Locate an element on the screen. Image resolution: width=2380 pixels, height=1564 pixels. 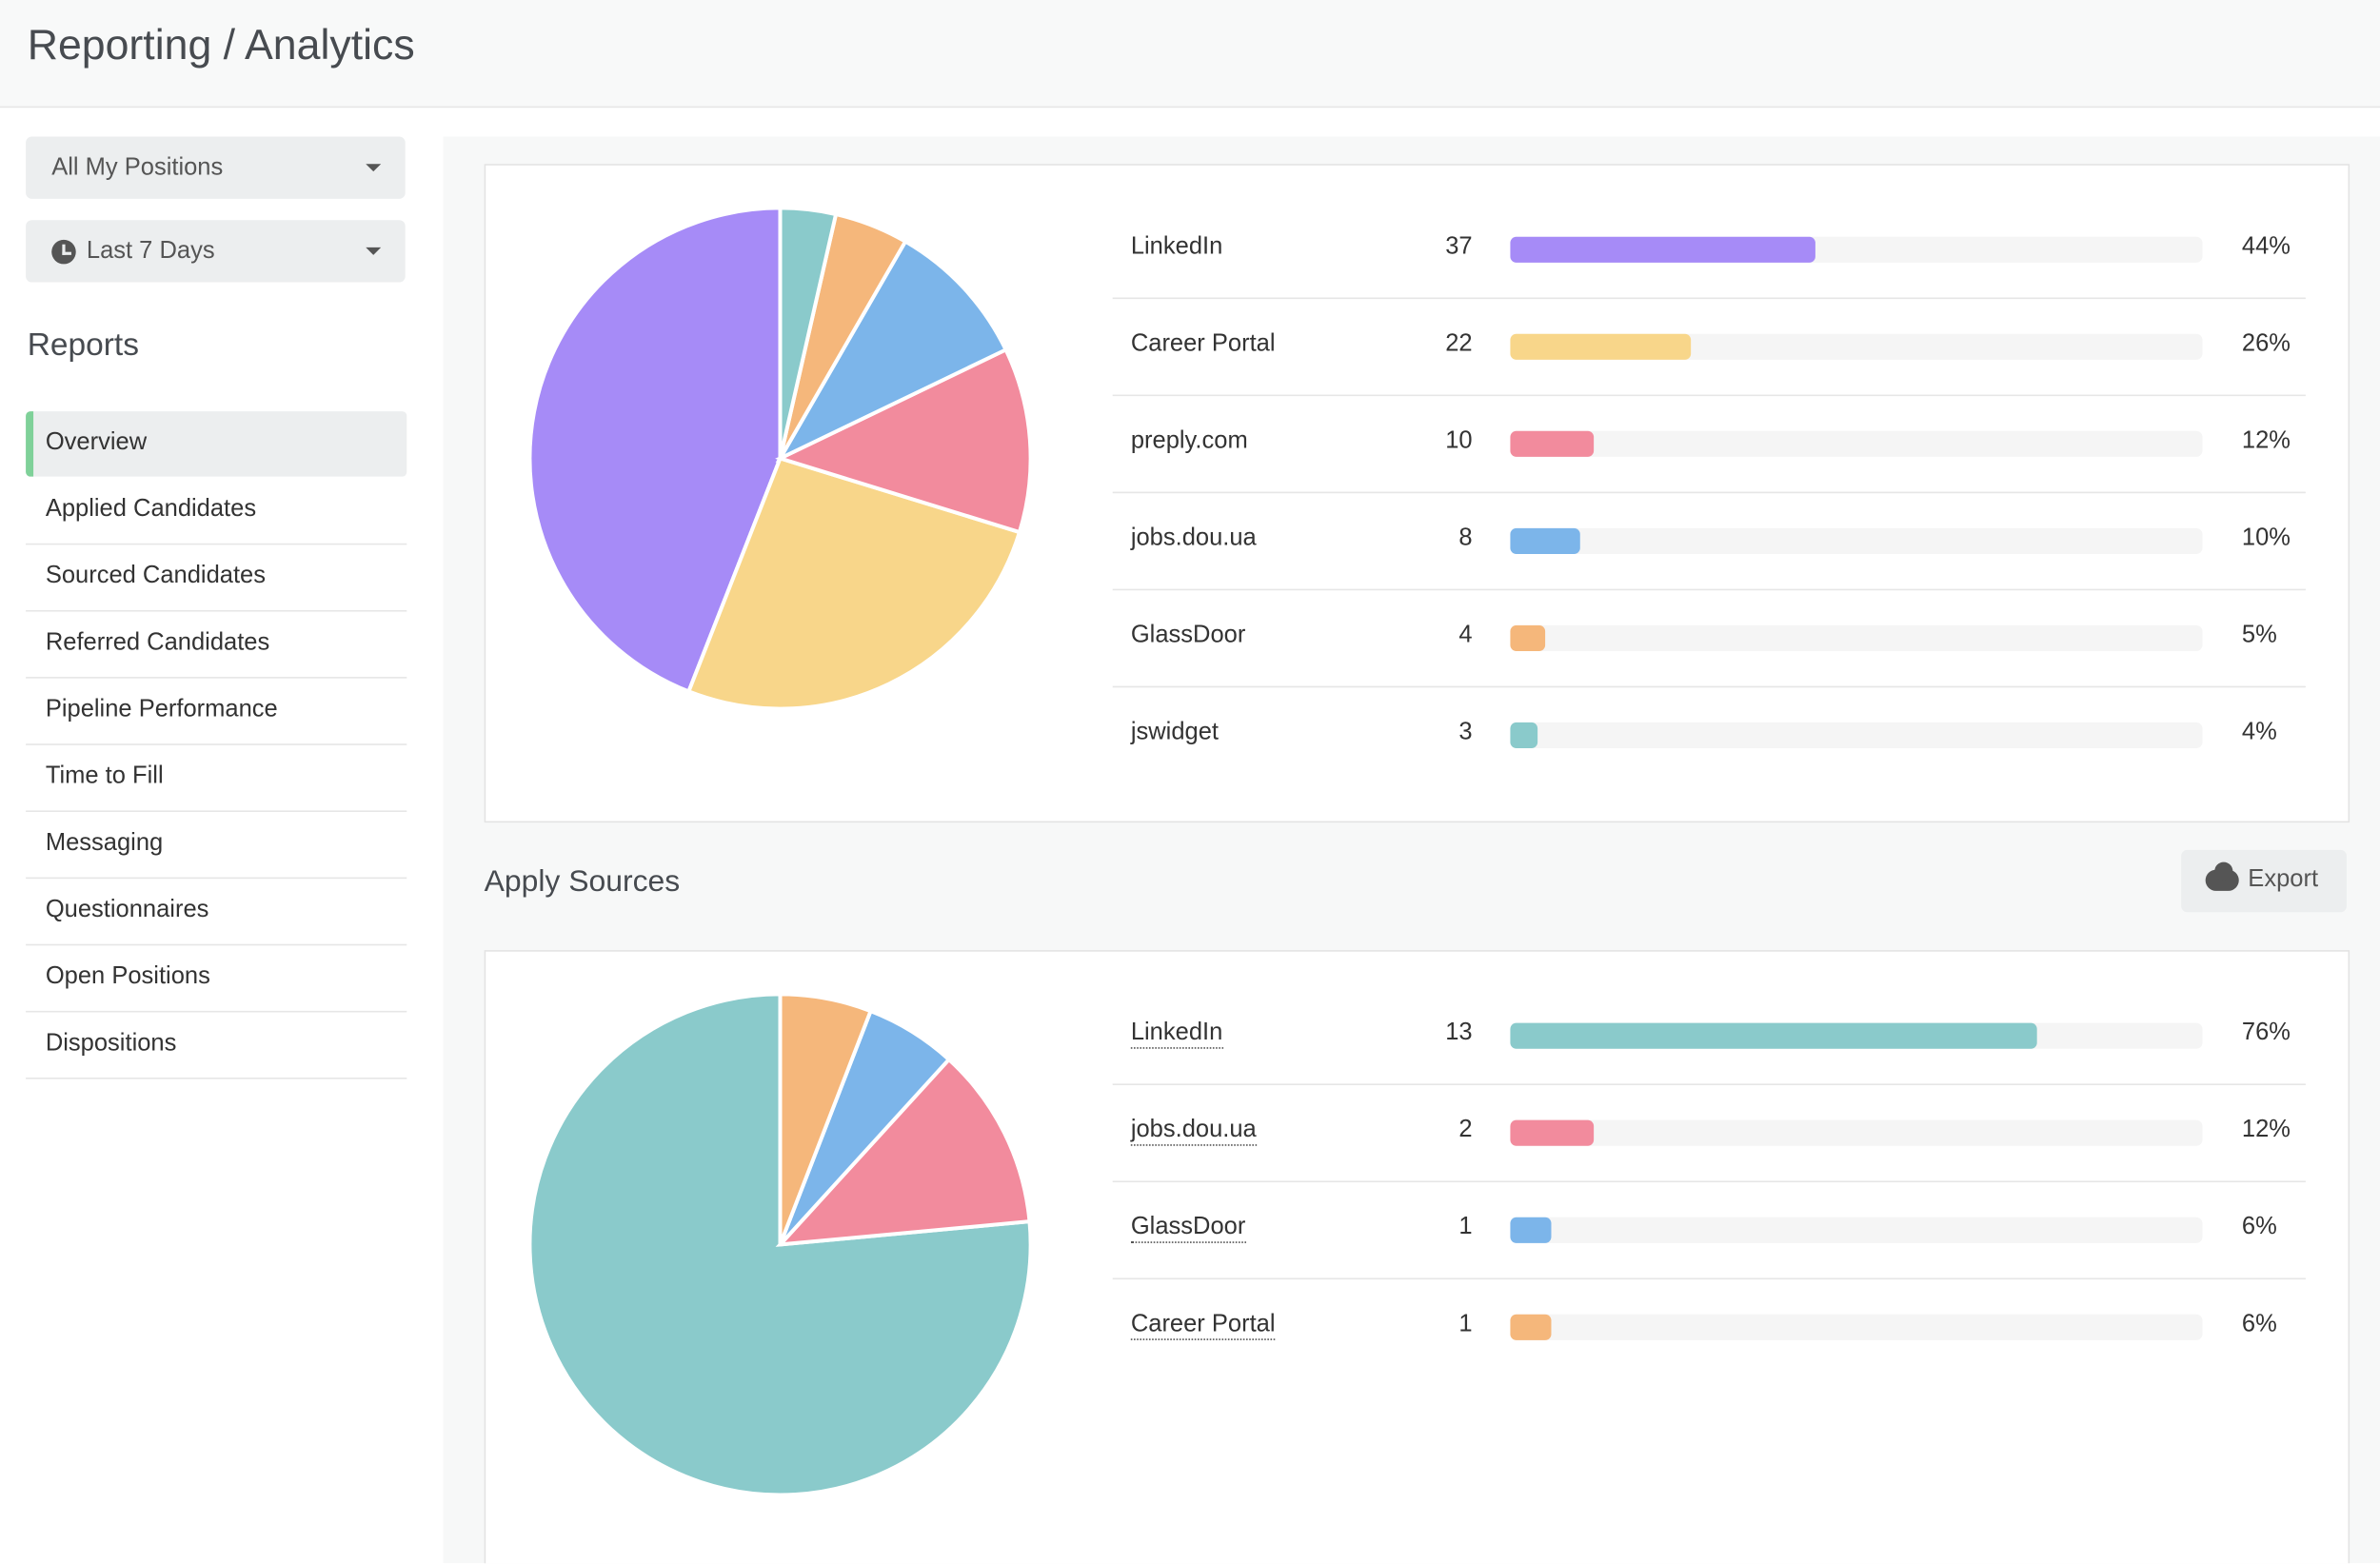
menu-label: Open Positions is located at coordinates (128, 976).